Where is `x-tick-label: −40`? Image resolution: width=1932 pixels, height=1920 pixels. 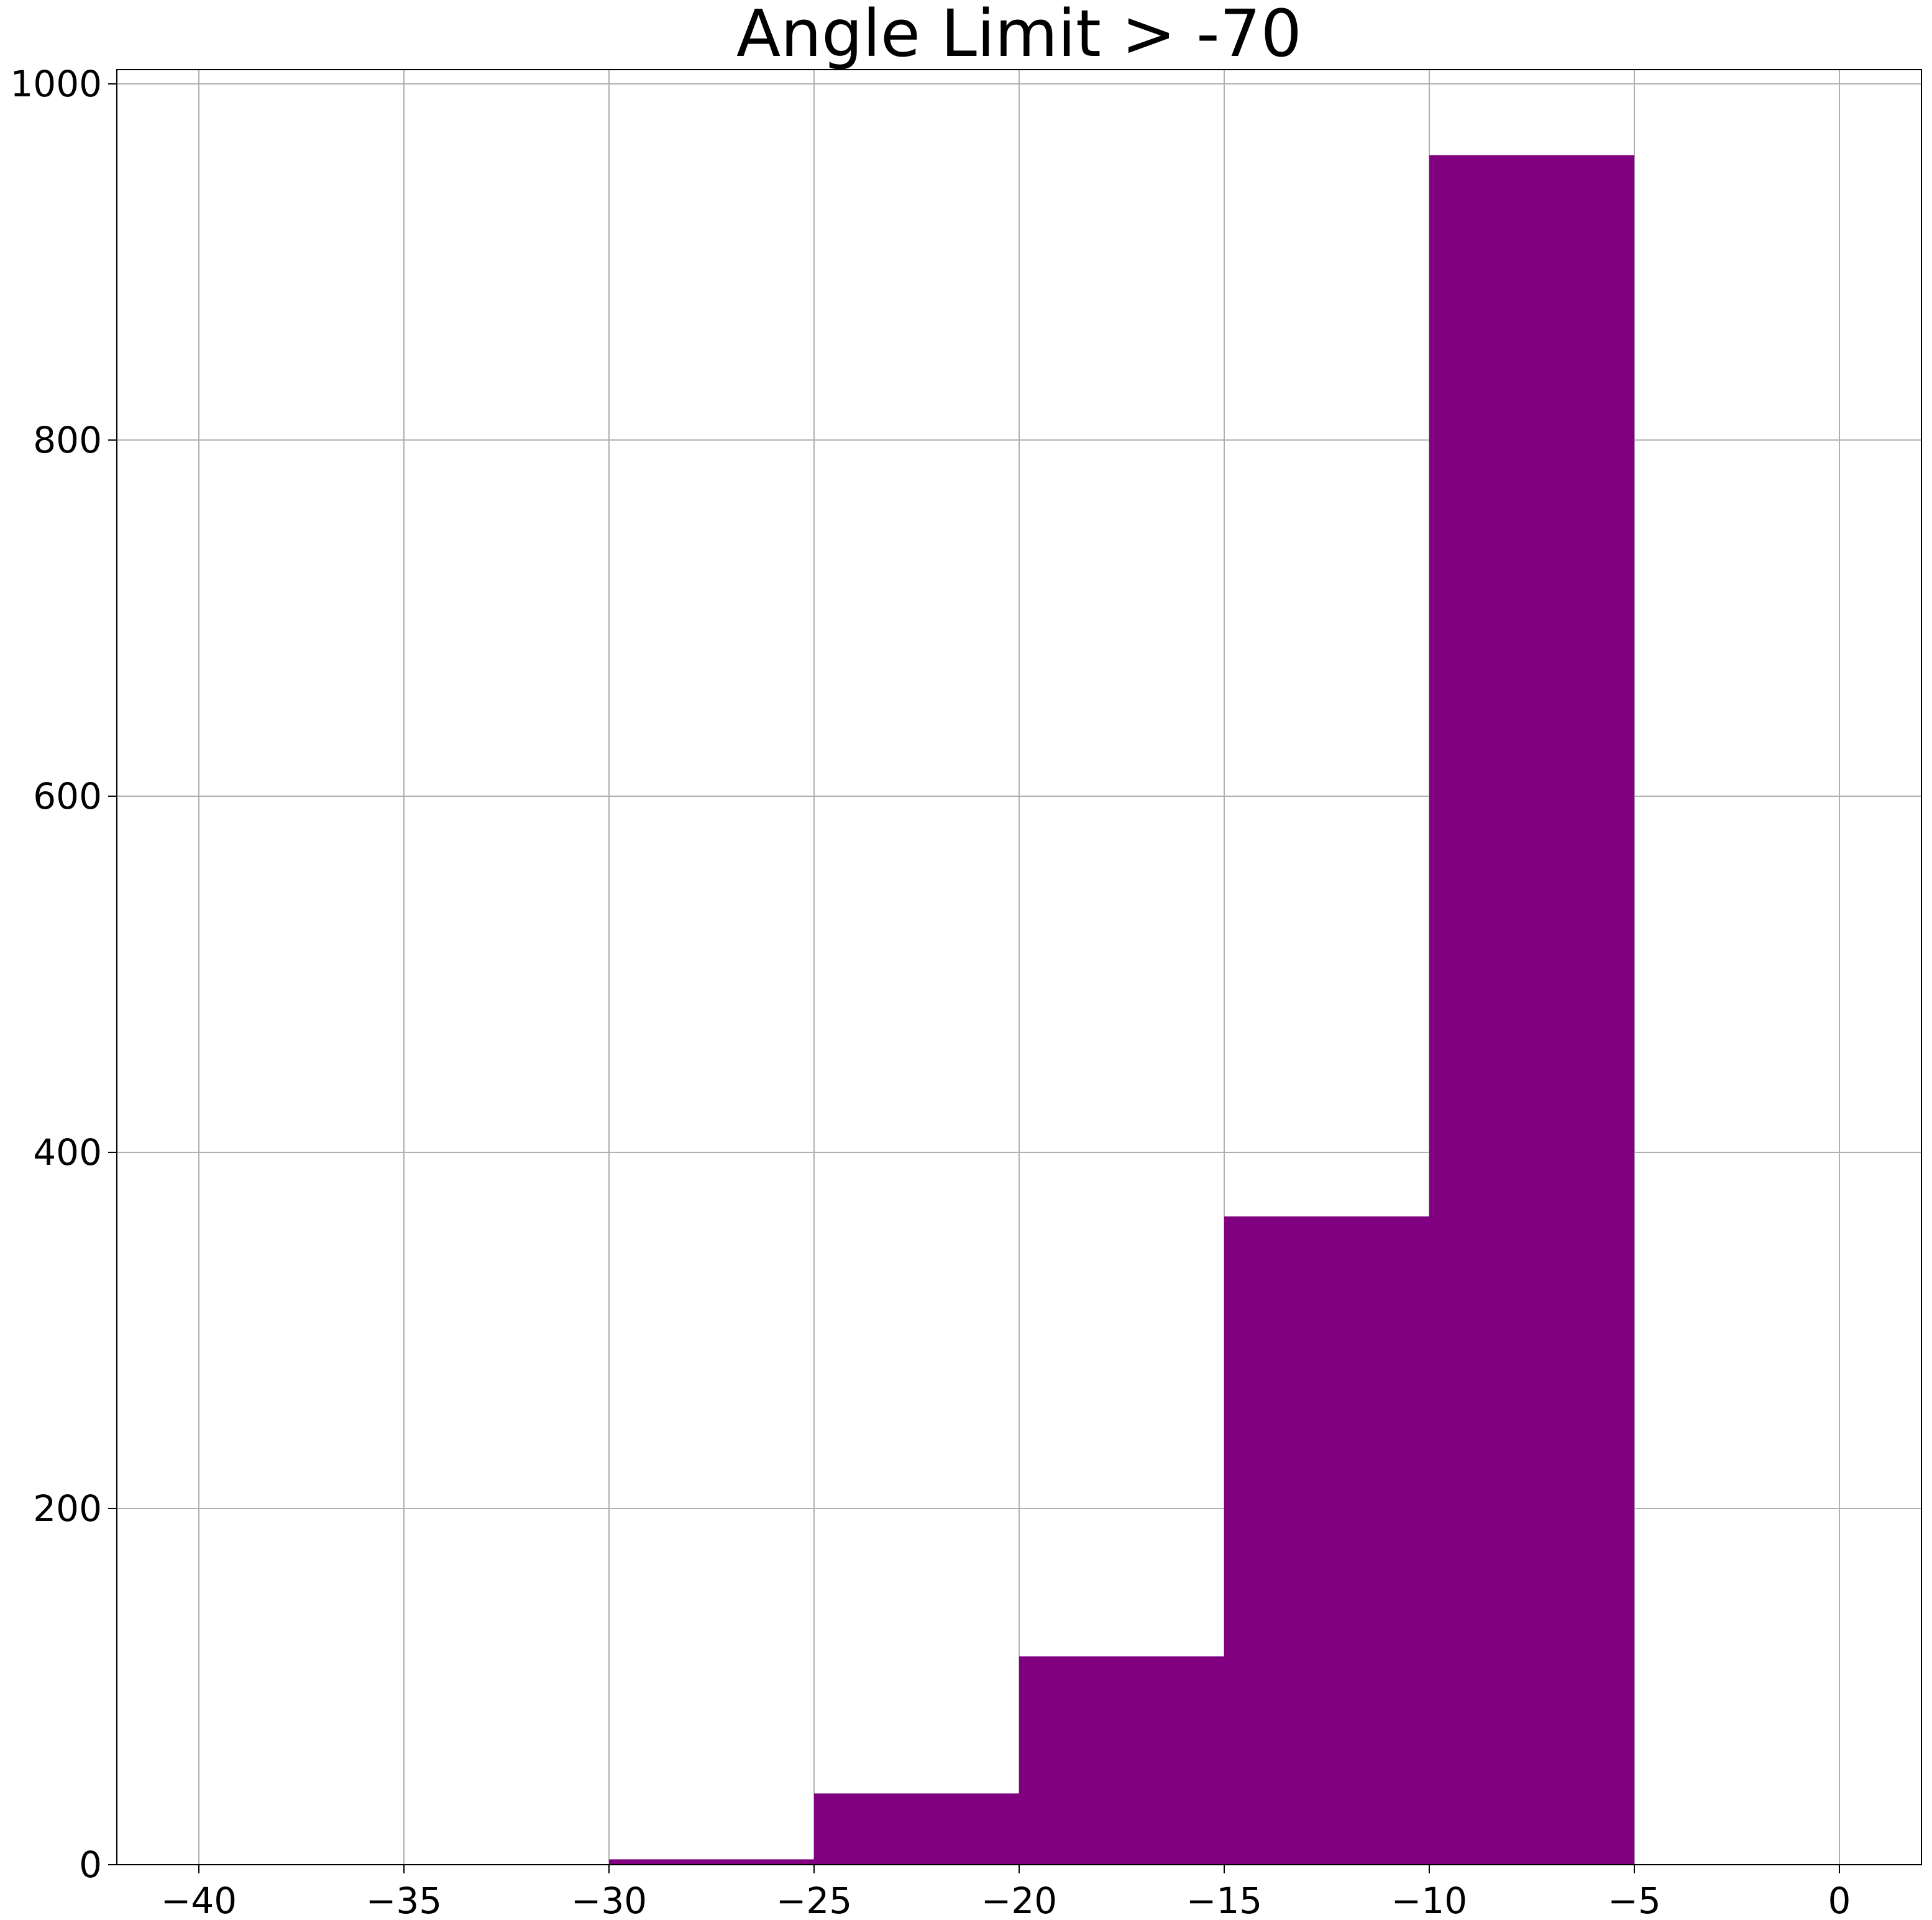 x-tick-label: −40 is located at coordinates (199, 1900).